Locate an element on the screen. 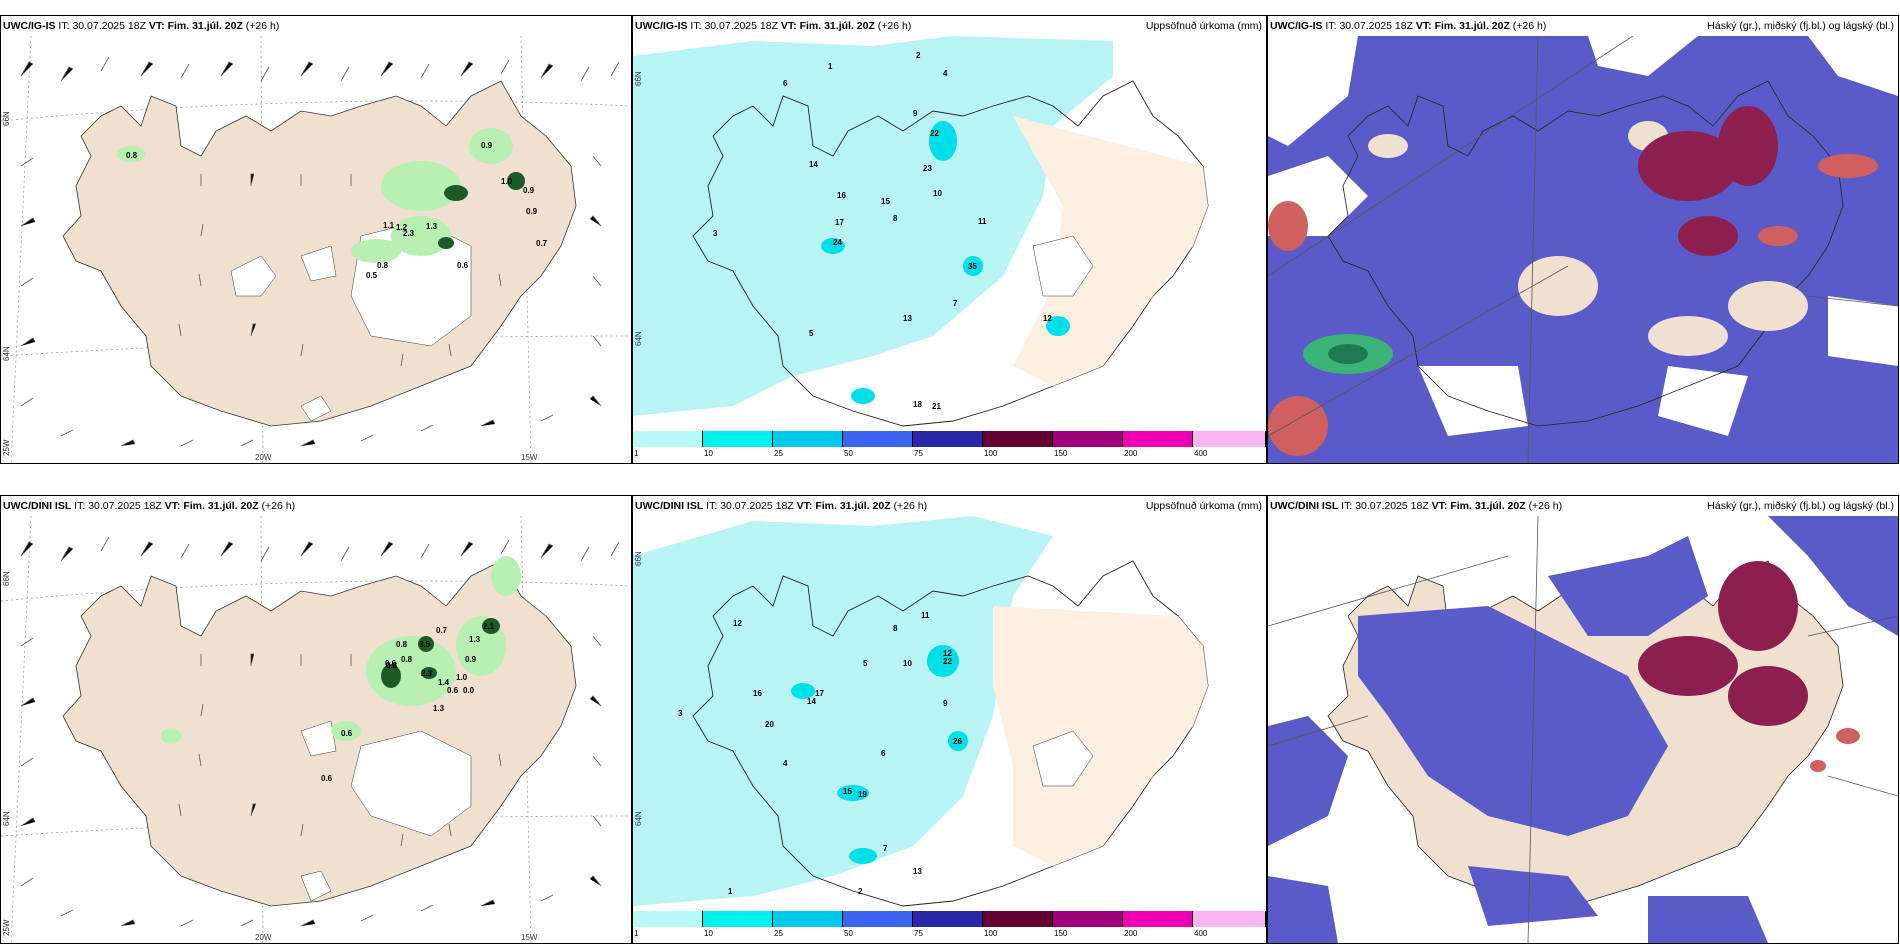 This screenshot has width=1900, height=950. wind-value: 1.0 is located at coordinates (507, 181).